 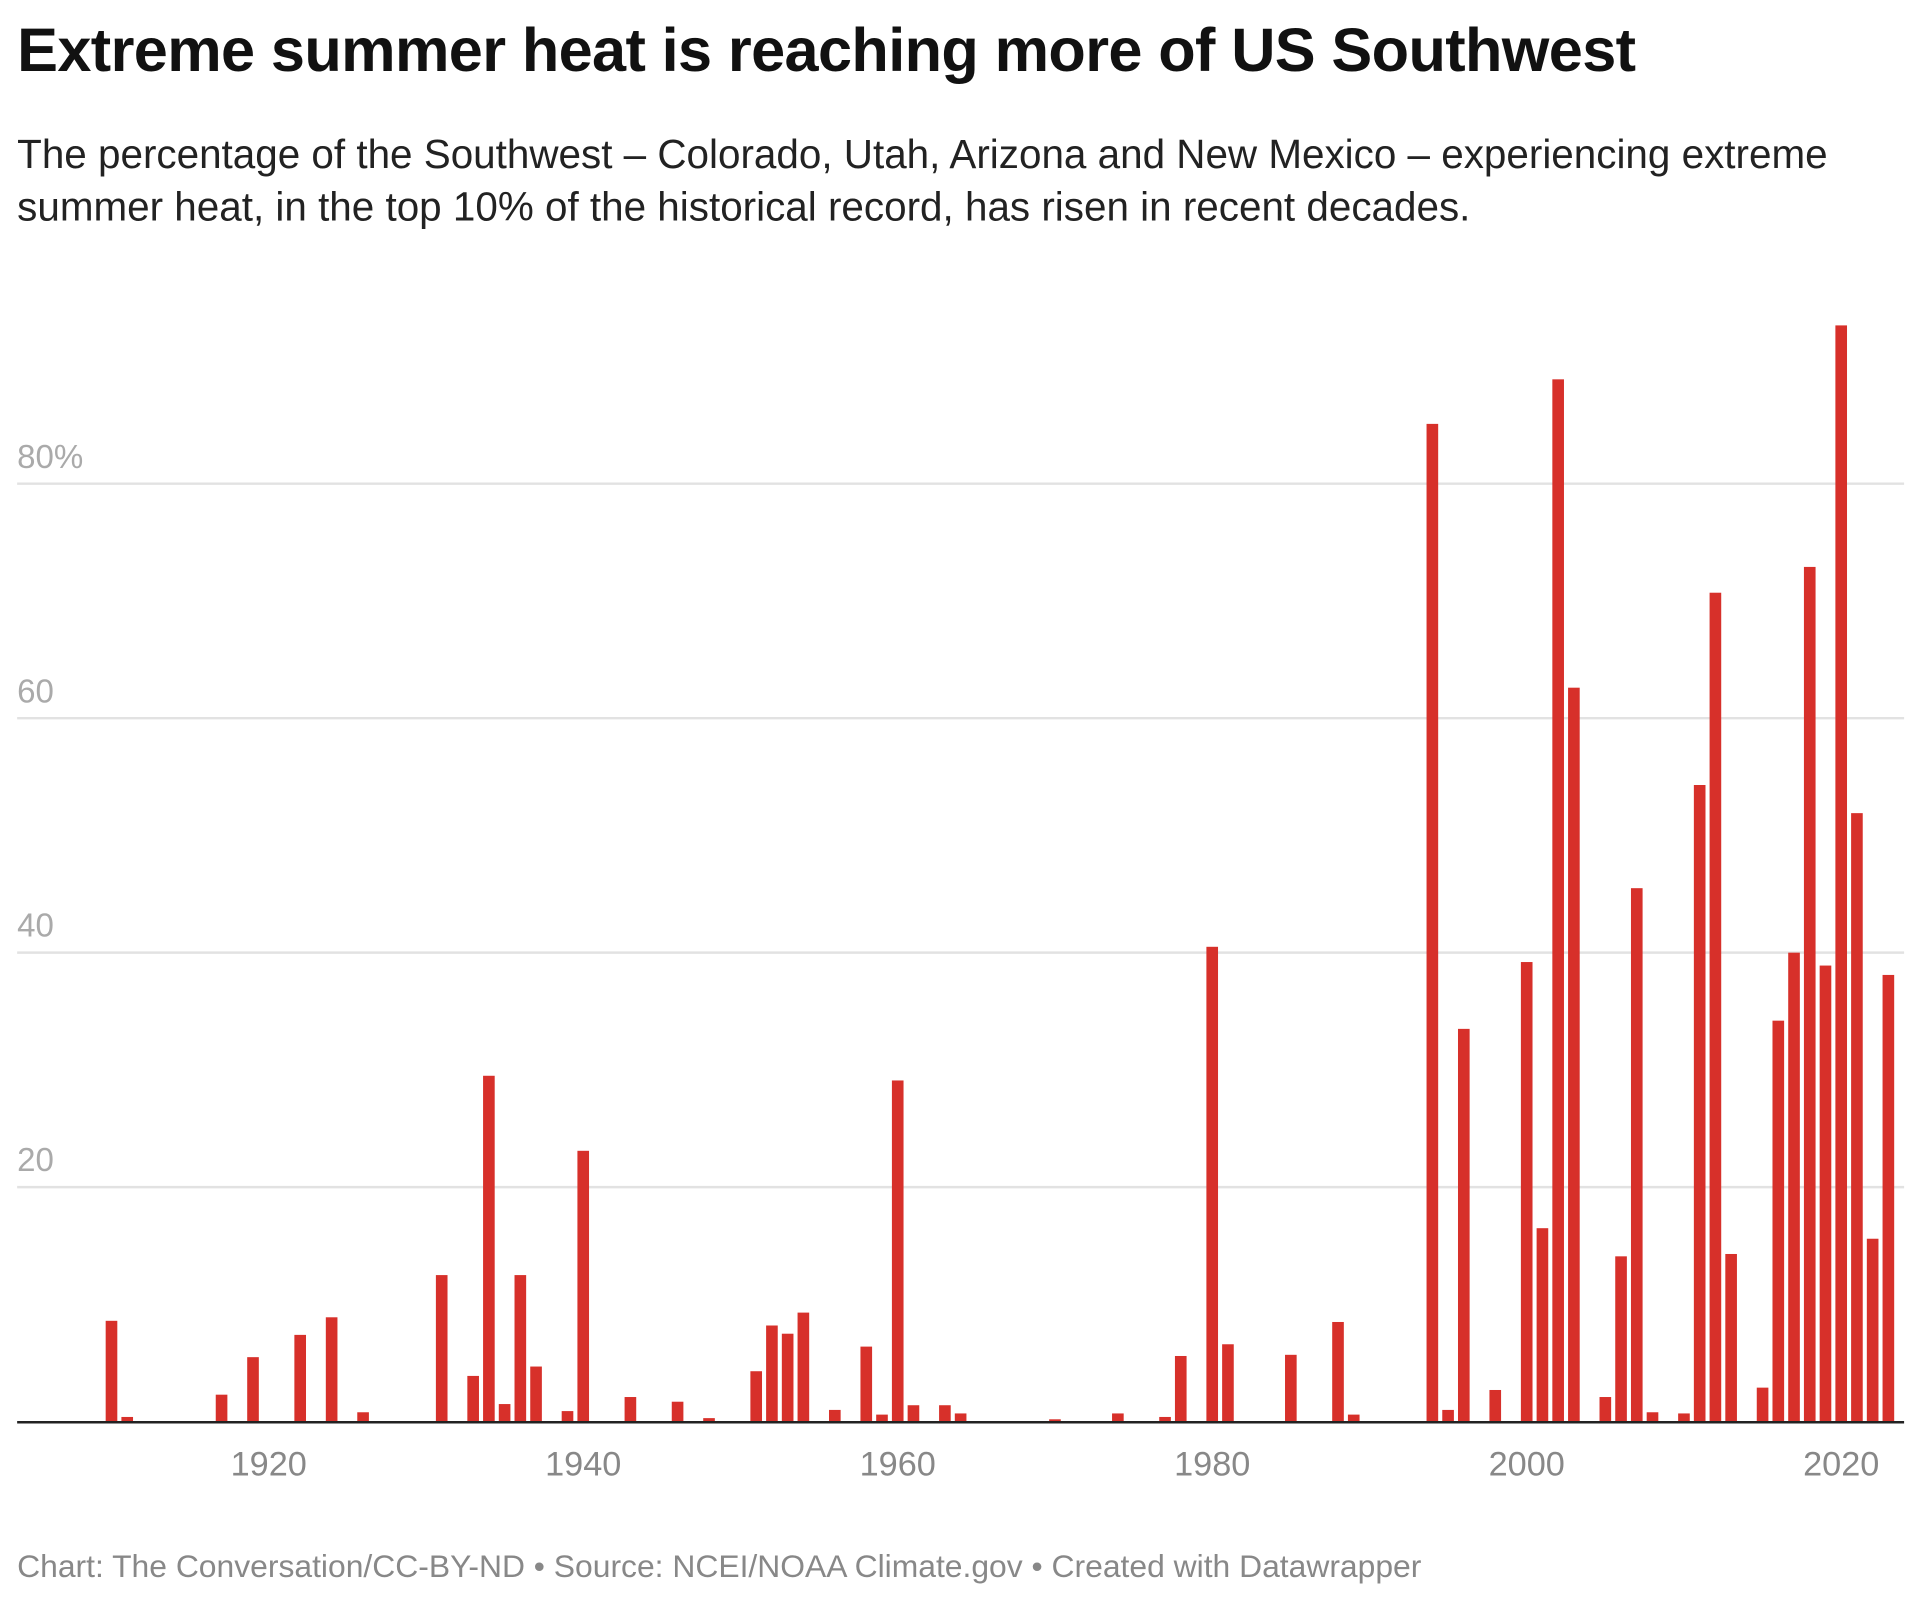 I want to click on bar-2013, so click(x=1731, y=1337).